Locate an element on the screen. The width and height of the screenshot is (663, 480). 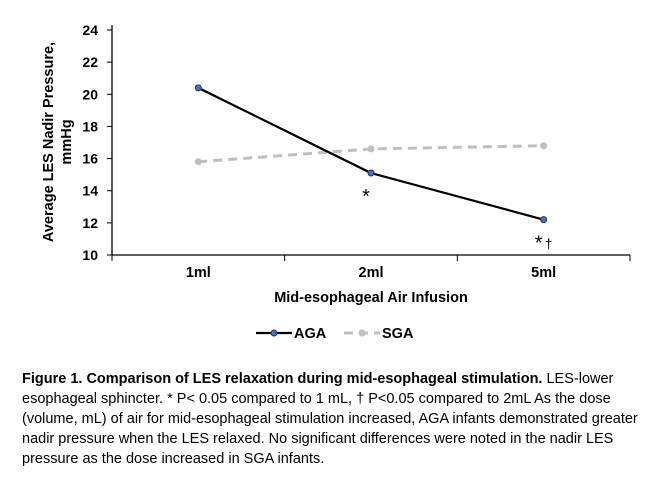
y-tick-label: 20 is located at coordinates (90, 94).